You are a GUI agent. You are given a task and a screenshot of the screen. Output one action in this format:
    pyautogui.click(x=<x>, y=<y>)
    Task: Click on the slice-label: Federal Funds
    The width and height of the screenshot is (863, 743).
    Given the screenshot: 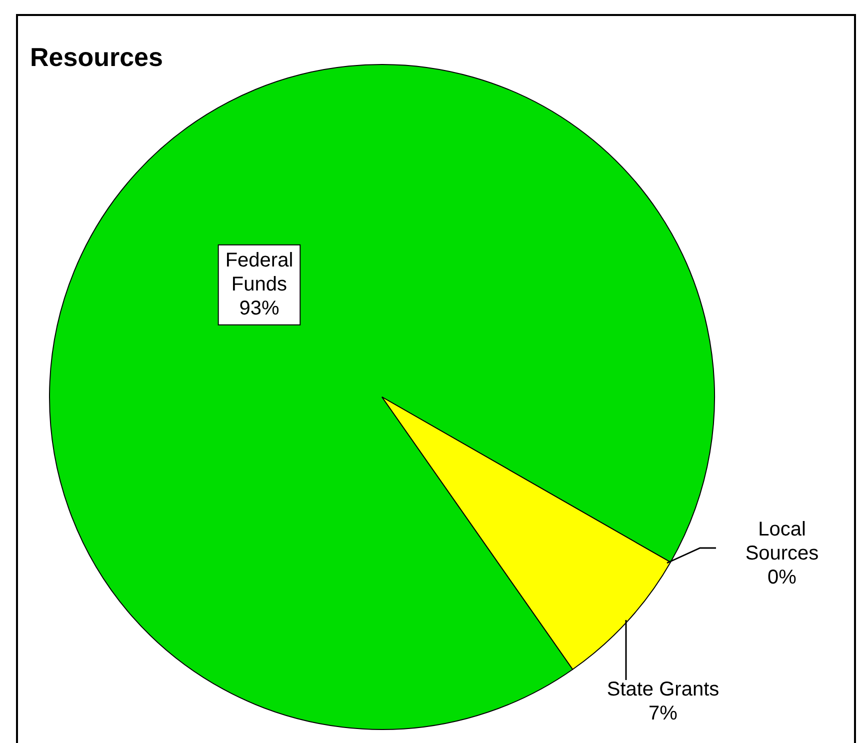 What is the action you would take?
    pyautogui.click(x=259, y=272)
    